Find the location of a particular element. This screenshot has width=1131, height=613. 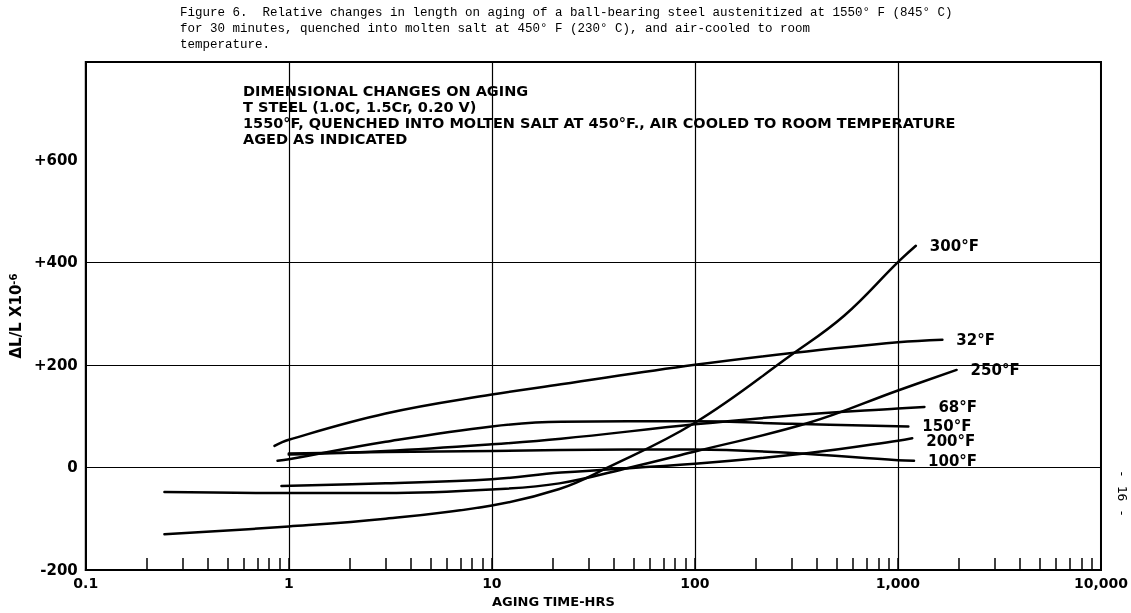

x-tick-label: 1,000 is located at coordinates (898, 583).